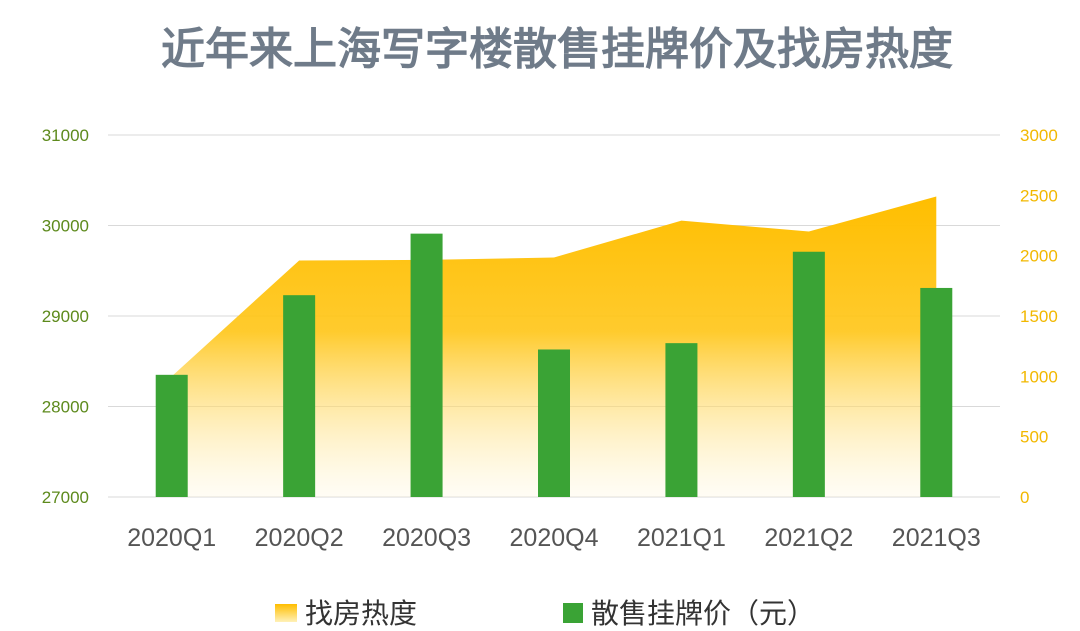 The width and height of the screenshot is (1080, 631). I want to click on right-tick-label: 1000, so click(1039, 376).